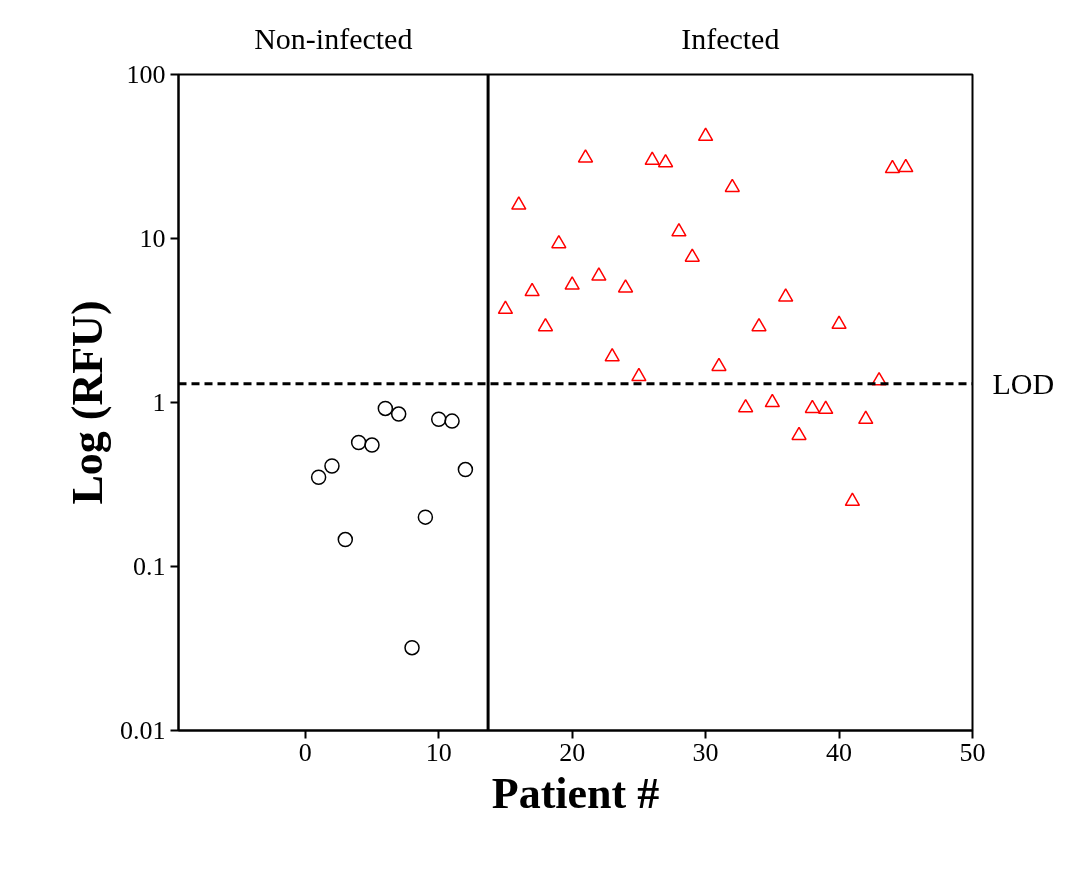 The image size is (1074, 879). I want to click on text: Non-infected, so click(333, 38).